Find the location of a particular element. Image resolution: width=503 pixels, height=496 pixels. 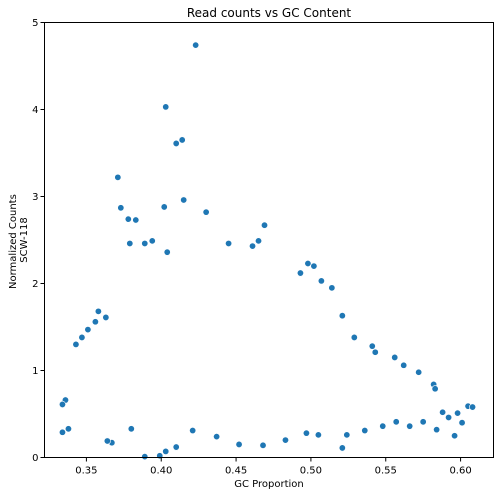

x-tick-label: 0.60 is located at coordinates (460, 471).